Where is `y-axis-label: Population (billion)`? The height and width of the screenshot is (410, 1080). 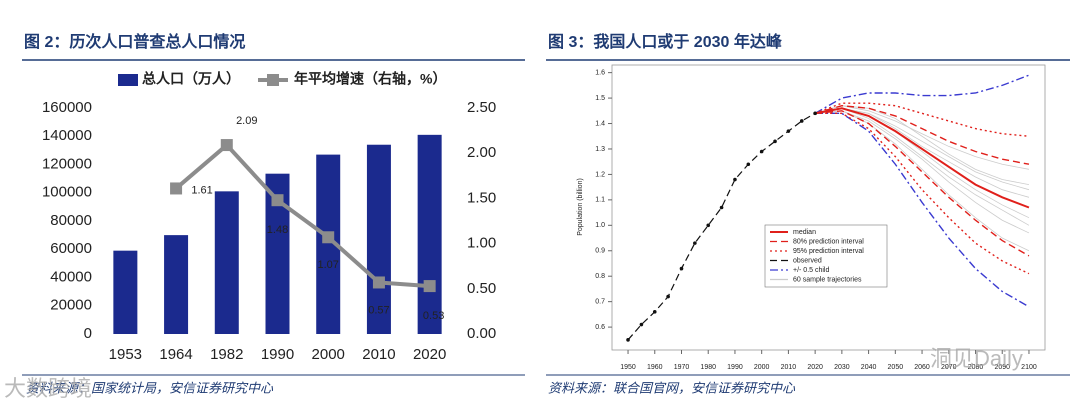
y-axis-label: Population (billion) is located at coordinates (580, 207).